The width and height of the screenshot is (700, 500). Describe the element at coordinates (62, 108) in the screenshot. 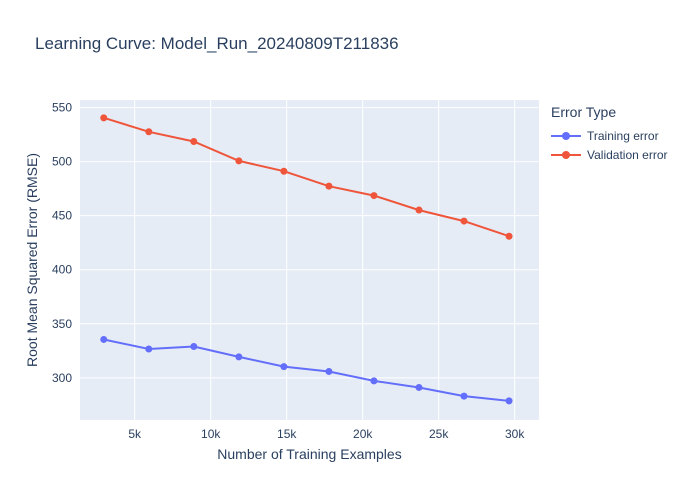

I see `y-tick-label: 550` at that location.